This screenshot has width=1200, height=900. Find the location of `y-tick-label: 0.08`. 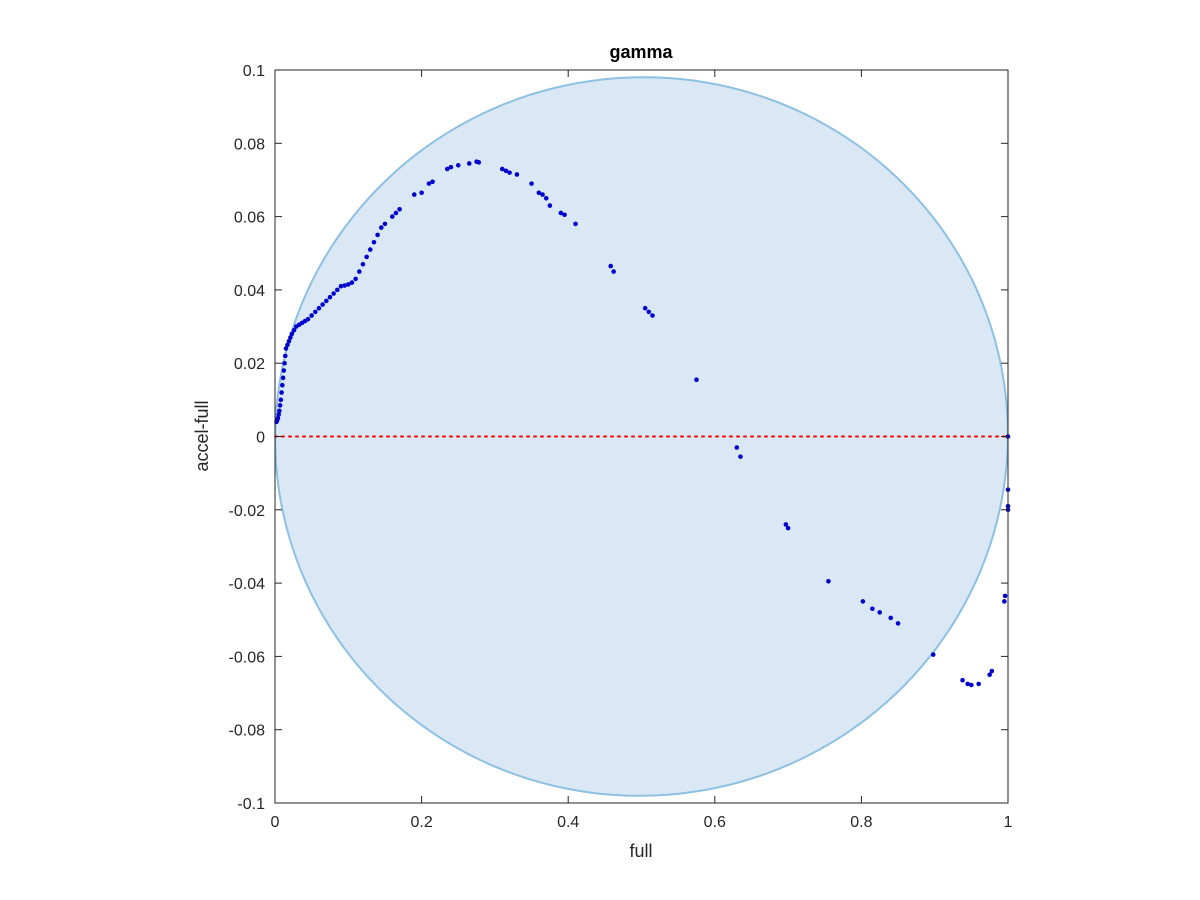

y-tick-label: 0.08 is located at coordinates (249, 144).